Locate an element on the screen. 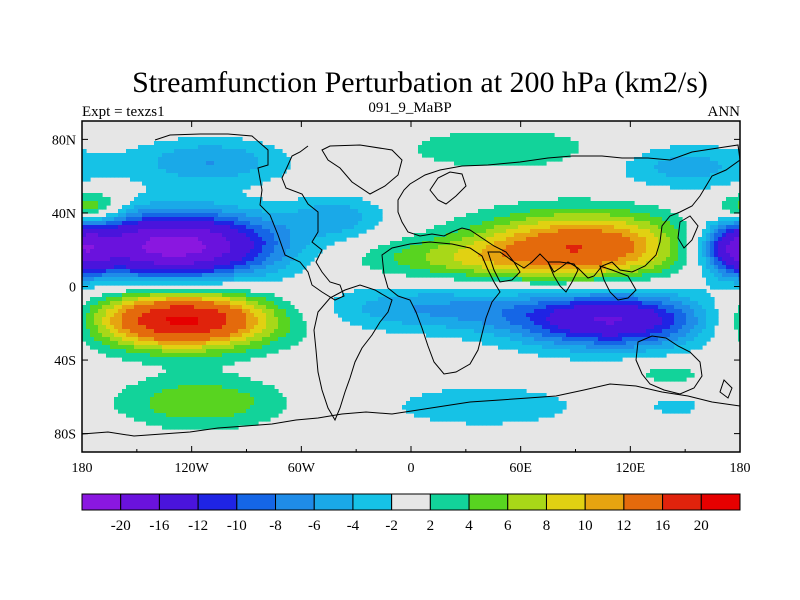  colorbar-label: 20 is located at coordinates (701, 526).